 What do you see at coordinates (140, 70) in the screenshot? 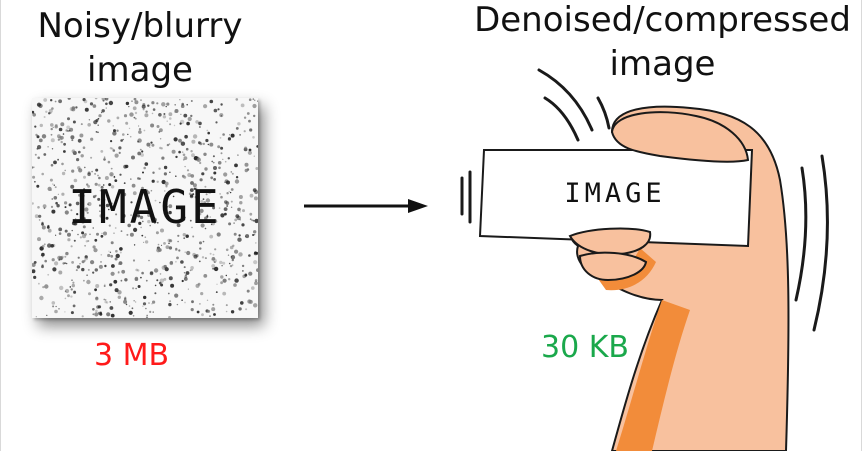
I see `noisy-title-line2: image` at bounding box center [140, 70].